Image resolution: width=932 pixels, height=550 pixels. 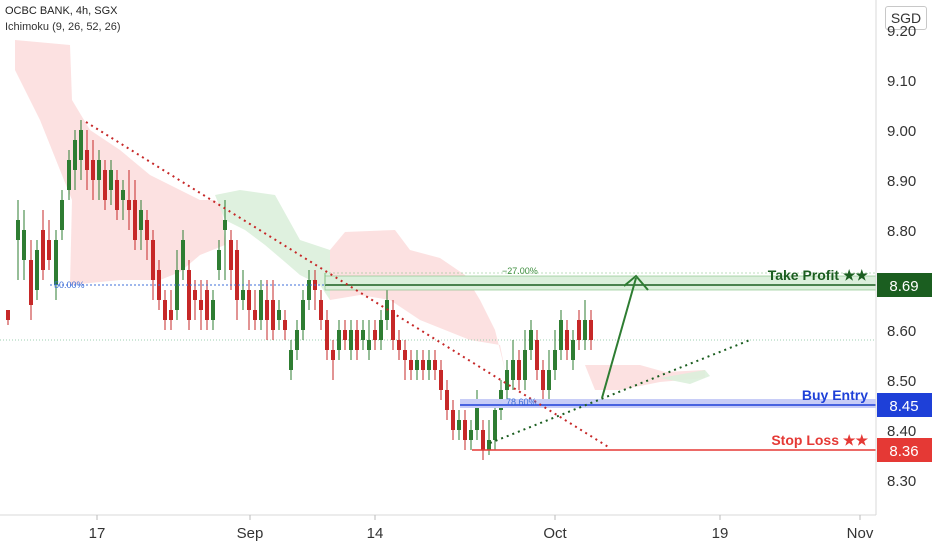 What do you see at coordinates (69, 285) in the screenshot?
I see `fib-50-label: 50.00%` at bounding box center [69, 285].